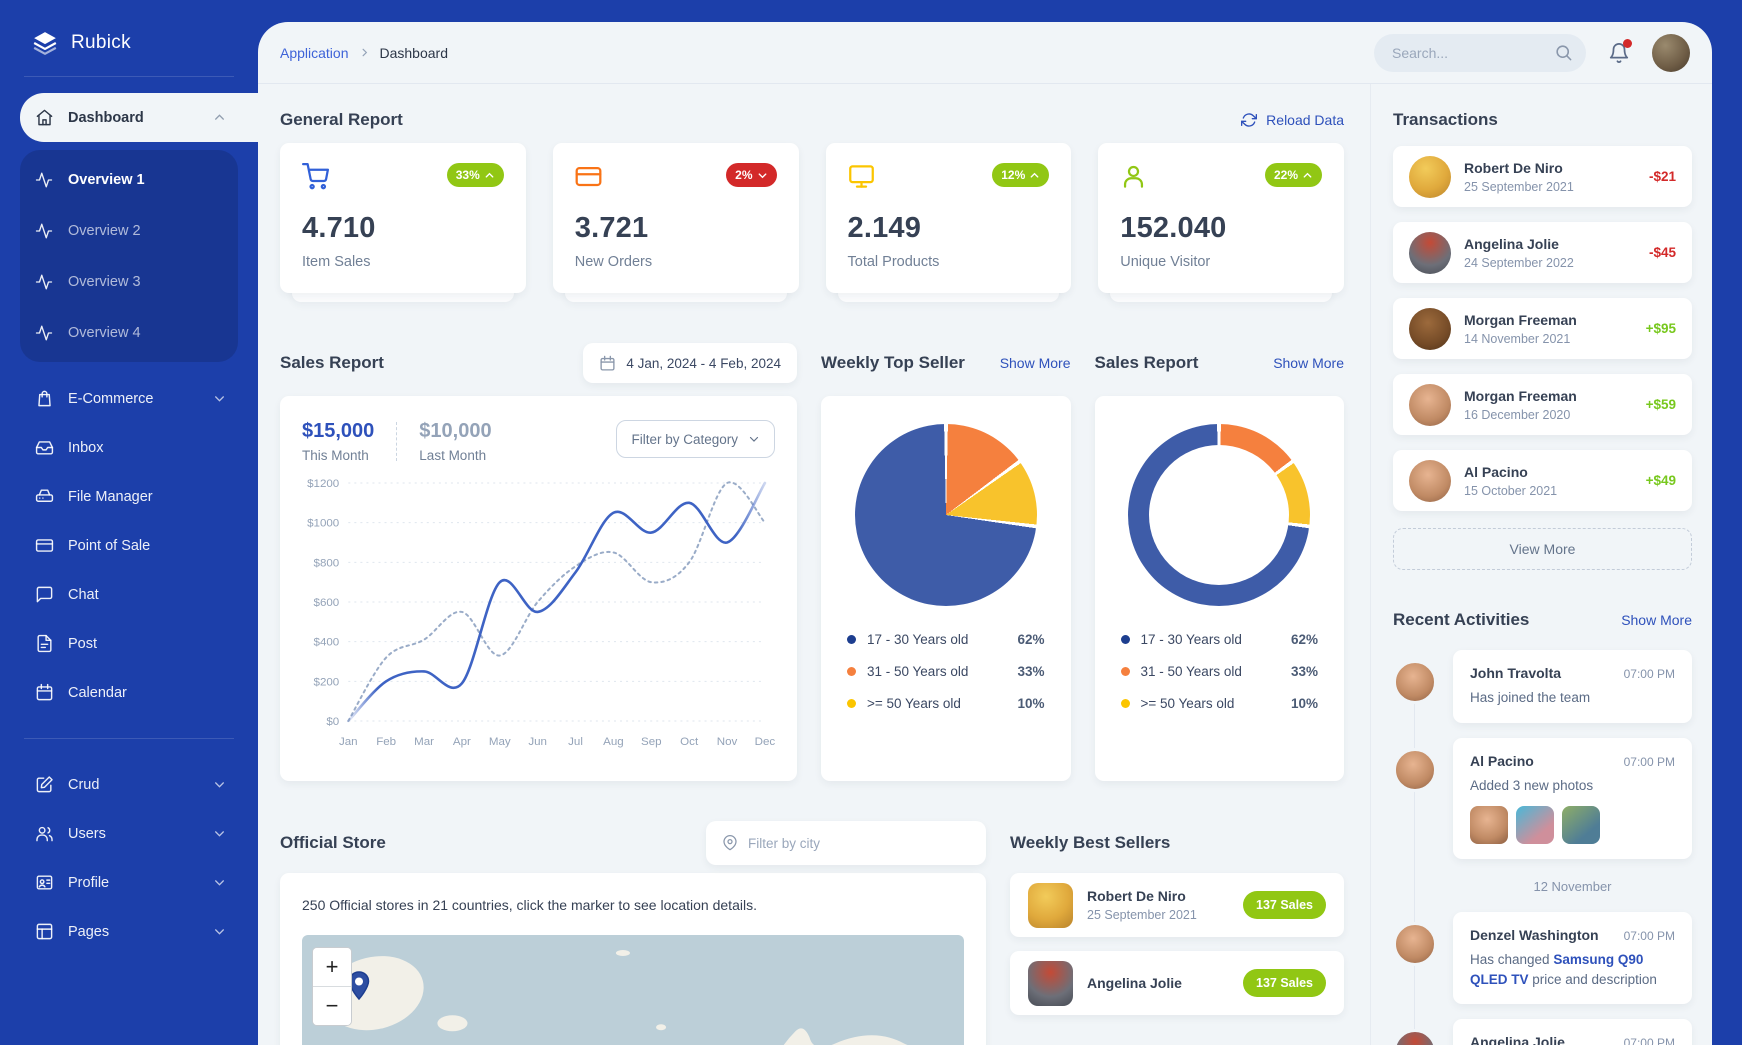 Image resolution: width=1742 pixels, height=1045 pixels. I want to click on svg-text: Dec, so click(765, 742).